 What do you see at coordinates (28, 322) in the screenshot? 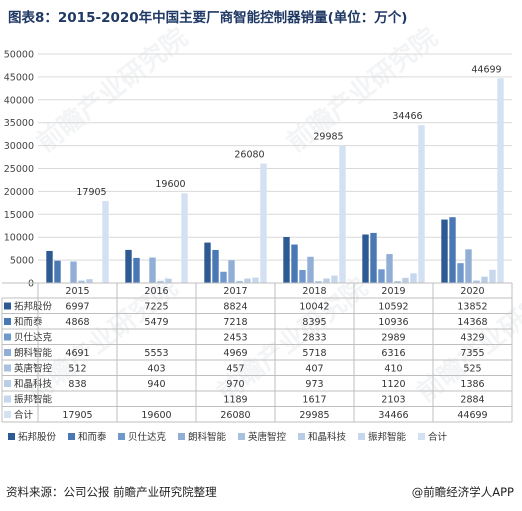
I see `table-row-label: 和而泰` at bounding box center [28, 322].